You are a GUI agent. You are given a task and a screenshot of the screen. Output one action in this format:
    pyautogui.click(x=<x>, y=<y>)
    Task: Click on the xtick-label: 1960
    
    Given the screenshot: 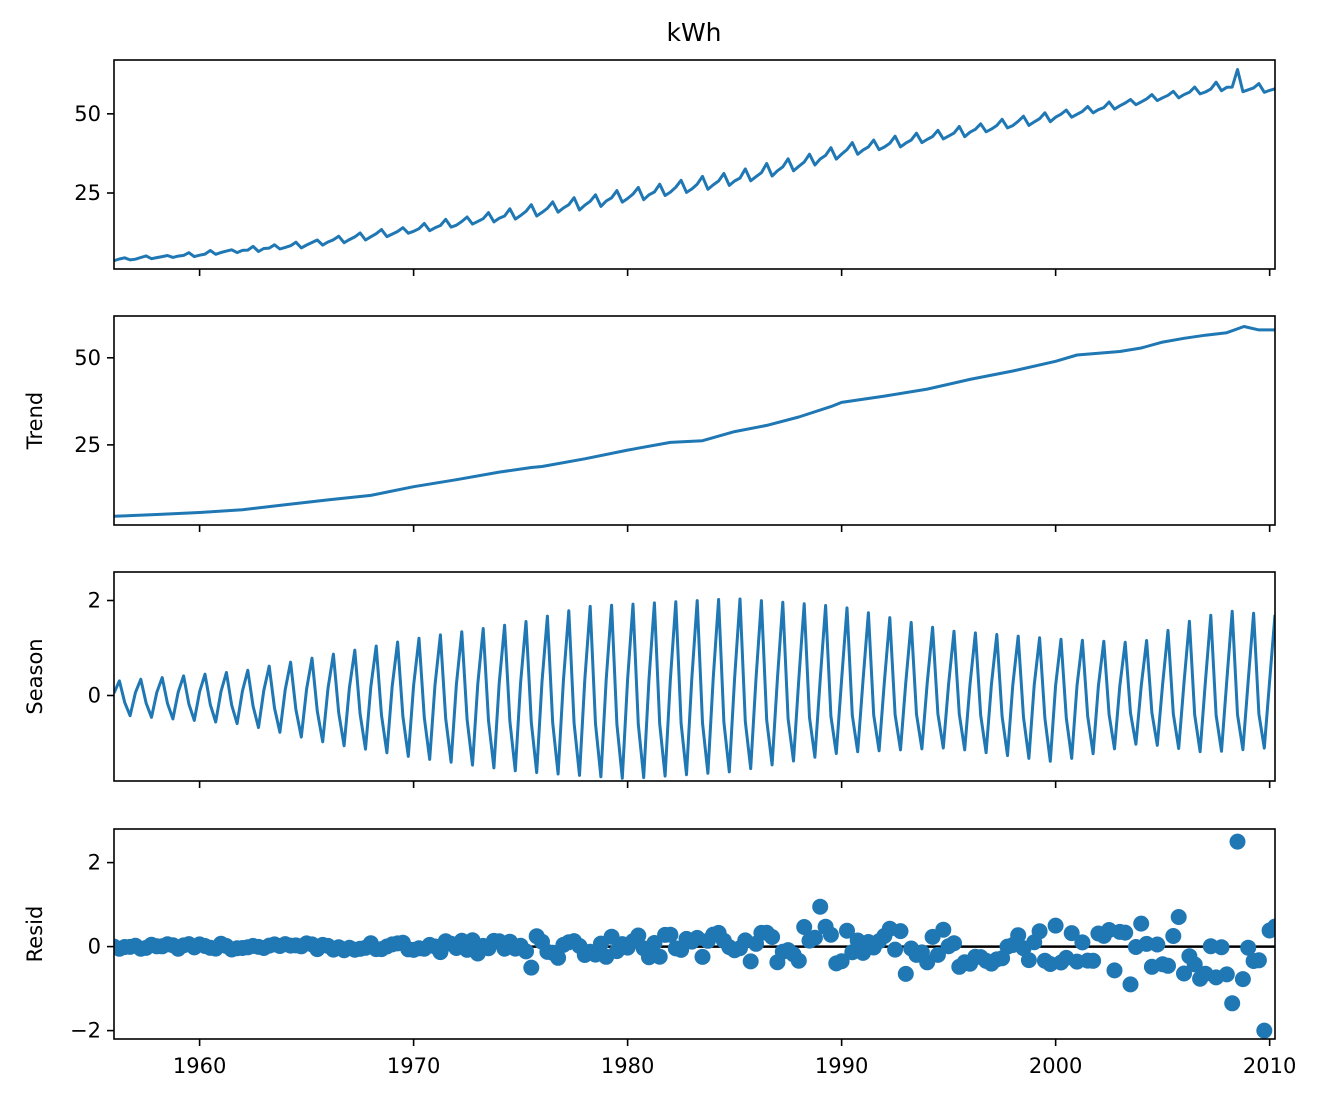 What is the action you would take?
    pyautogui.click(x=199, y=1066)
    